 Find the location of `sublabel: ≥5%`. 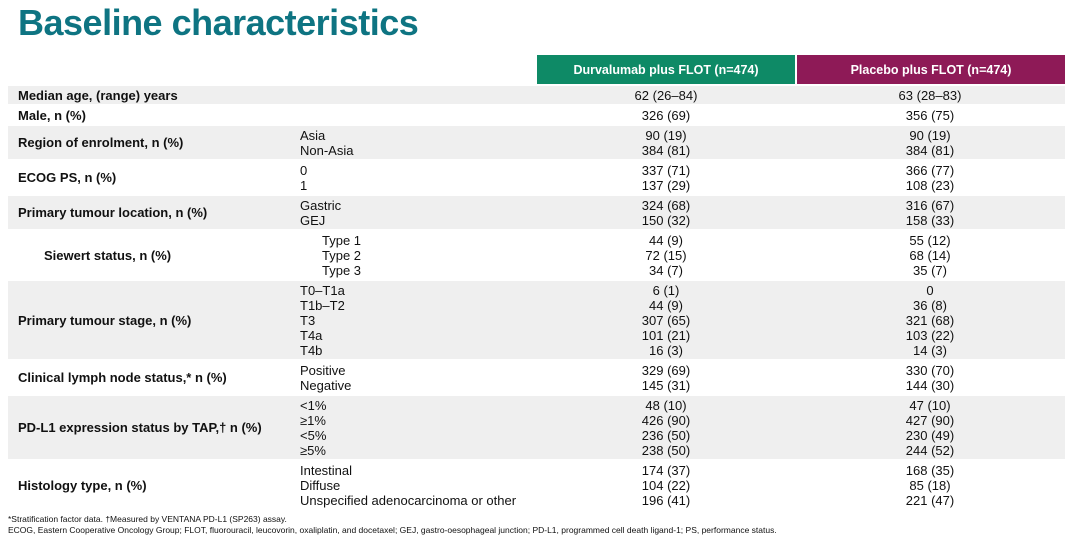

sublabel: ≥5% is located at coordinates (313, 450).